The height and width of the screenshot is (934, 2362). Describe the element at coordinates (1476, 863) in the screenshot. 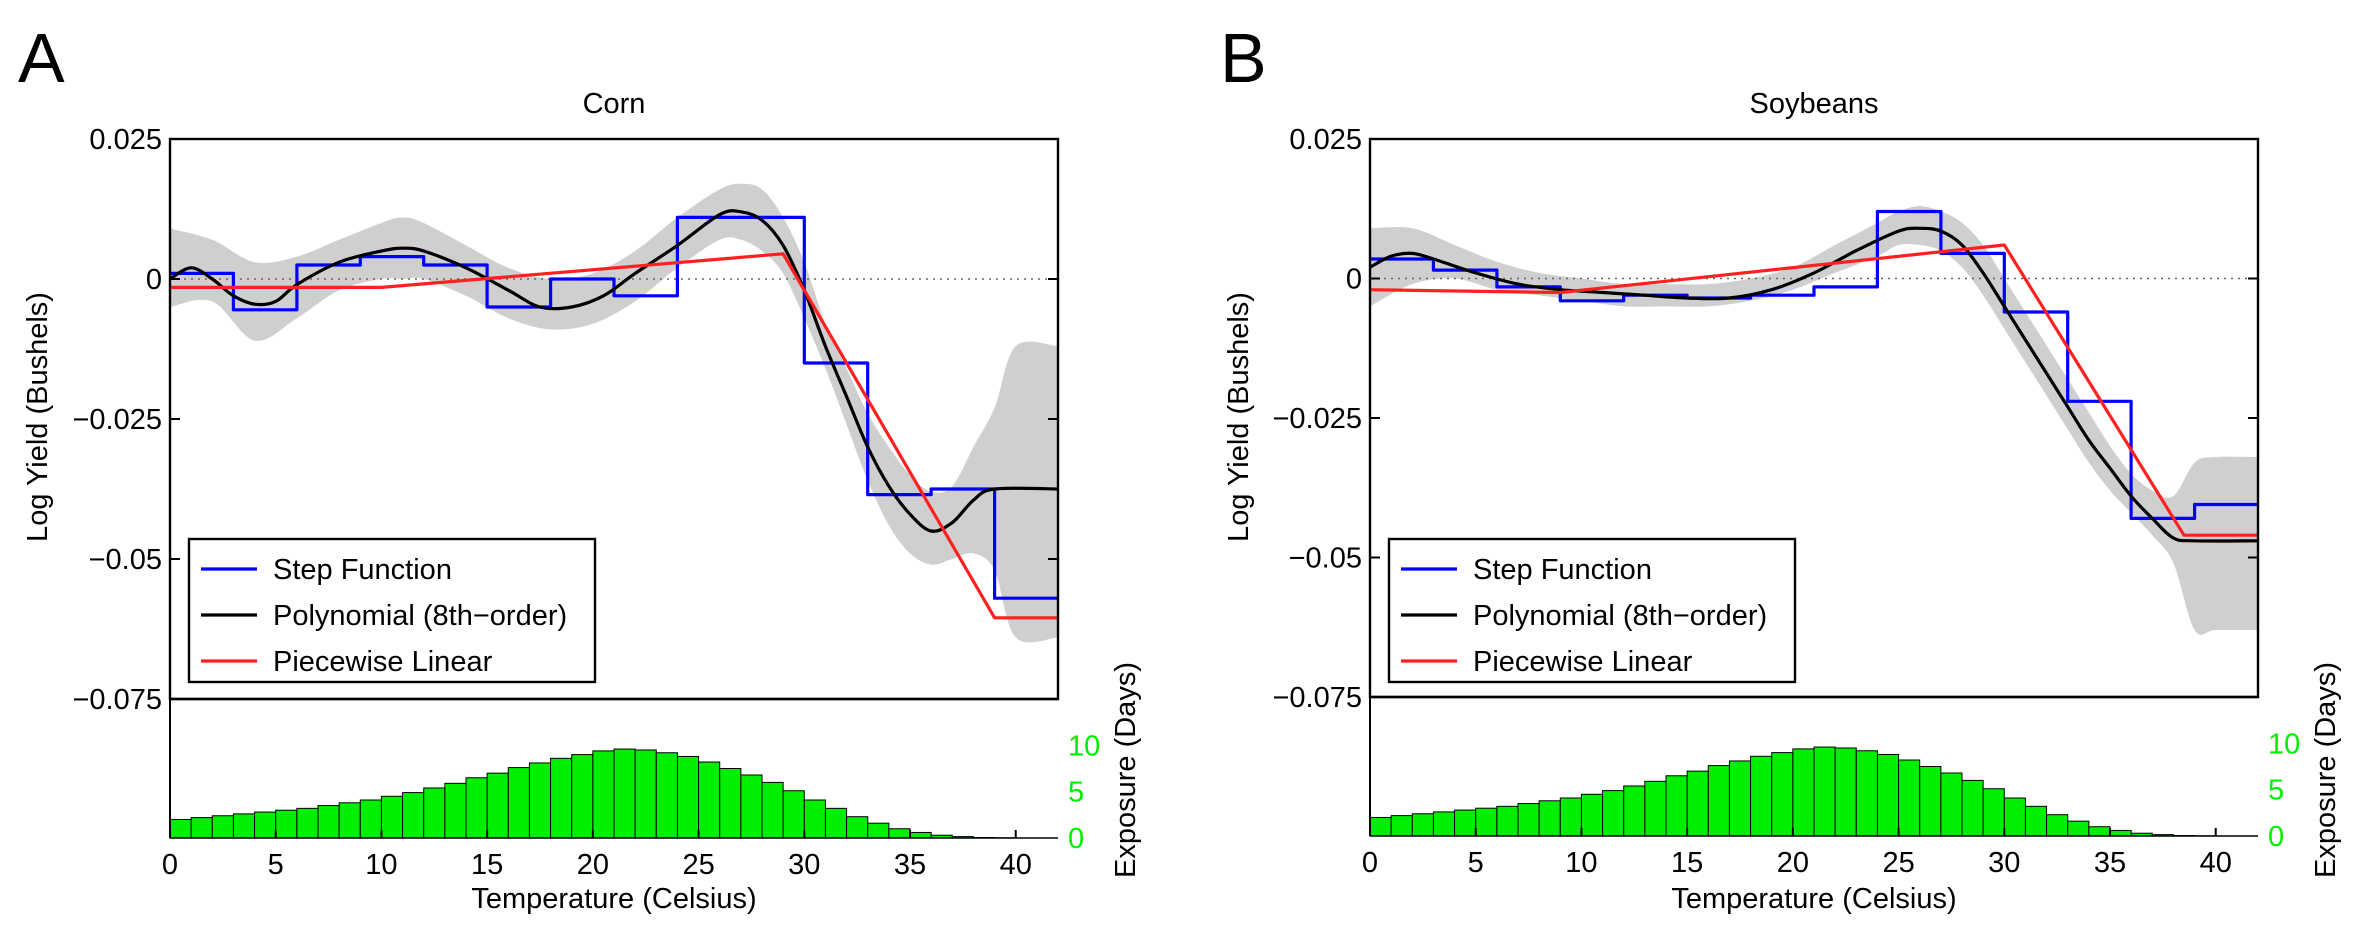

I see `x-tick-label: 5` at that location.